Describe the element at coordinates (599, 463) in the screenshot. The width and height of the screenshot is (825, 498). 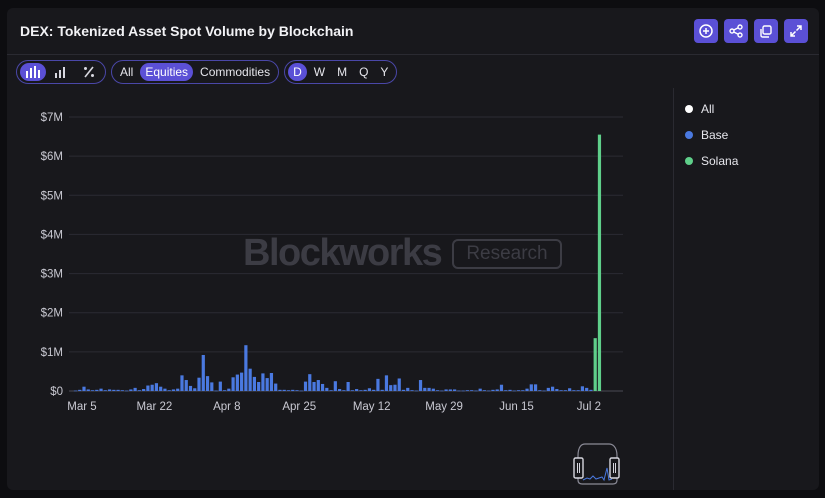
I see `range-brush` at that location.